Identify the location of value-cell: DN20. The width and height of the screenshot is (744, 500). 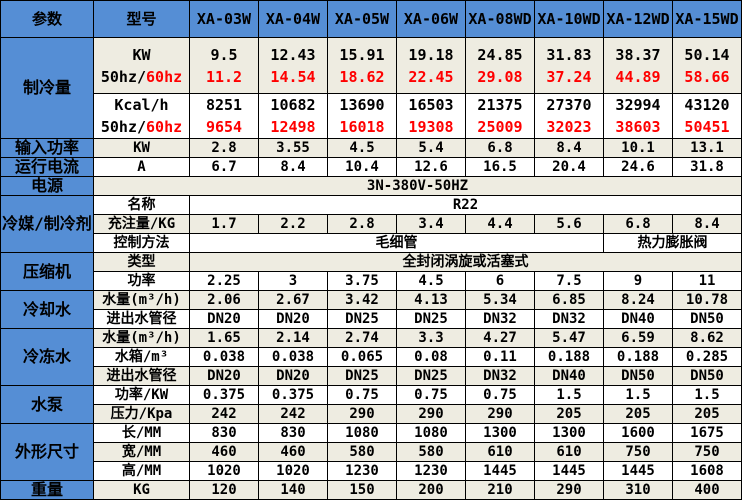
(224, 319).